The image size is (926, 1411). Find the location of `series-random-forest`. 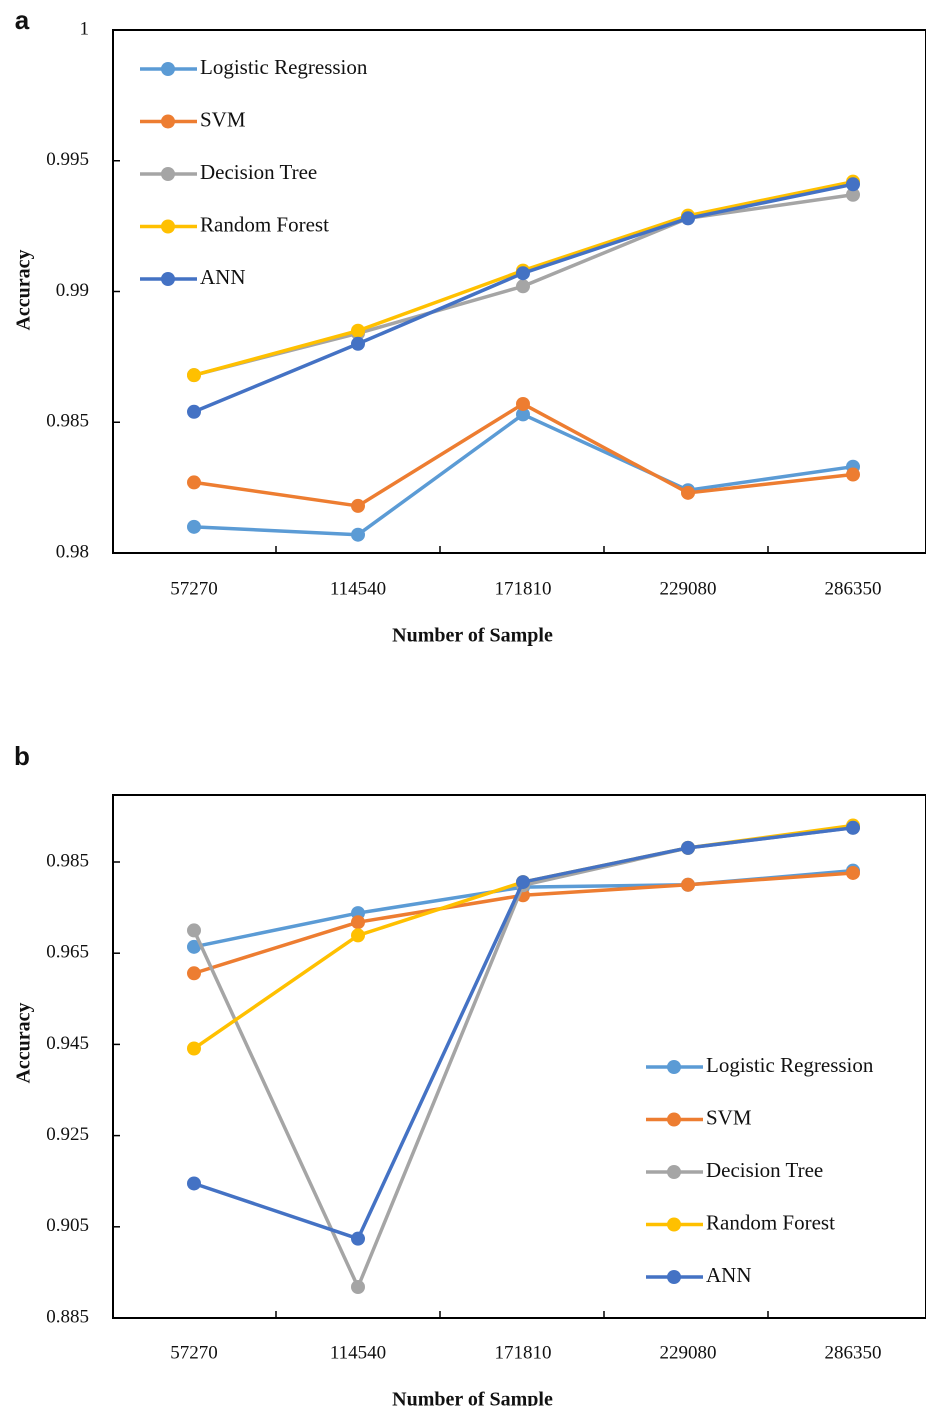

series-random-forest is located at coordinates (523, 937).